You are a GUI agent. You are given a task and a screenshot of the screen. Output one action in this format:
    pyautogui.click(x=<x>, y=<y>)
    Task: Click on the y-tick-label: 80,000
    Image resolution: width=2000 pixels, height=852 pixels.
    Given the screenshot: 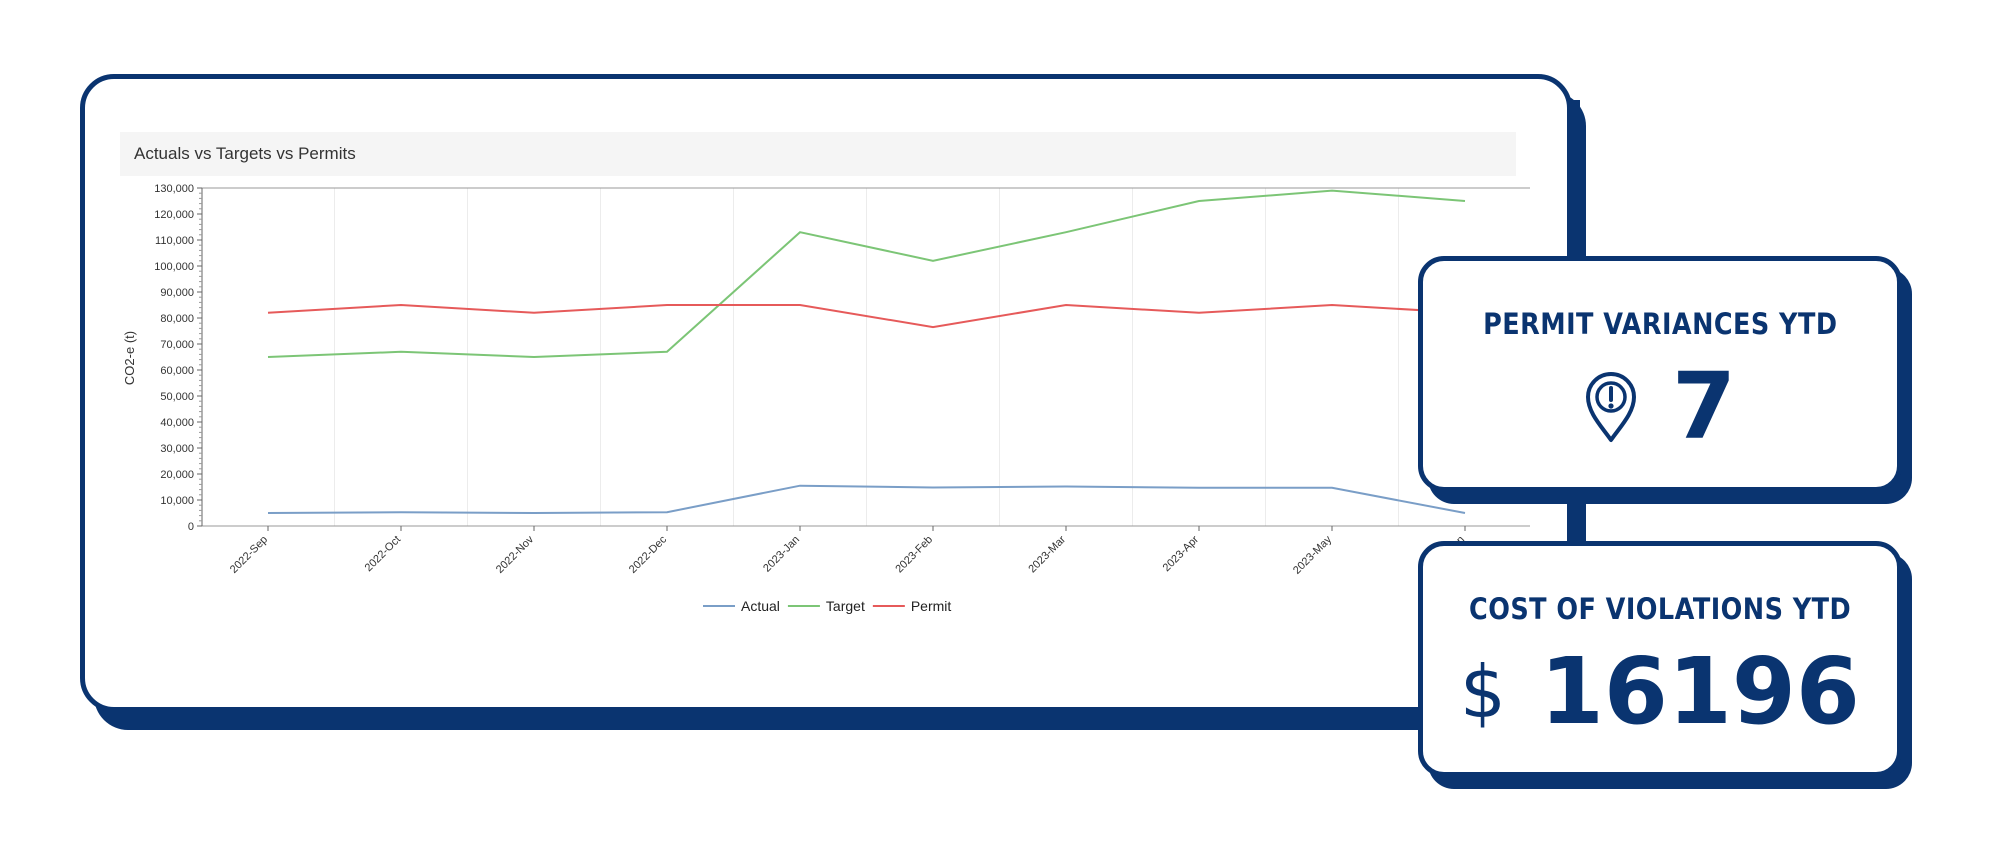 What is the action you would take?
    pyautogui.click(x=177, y=319)
    